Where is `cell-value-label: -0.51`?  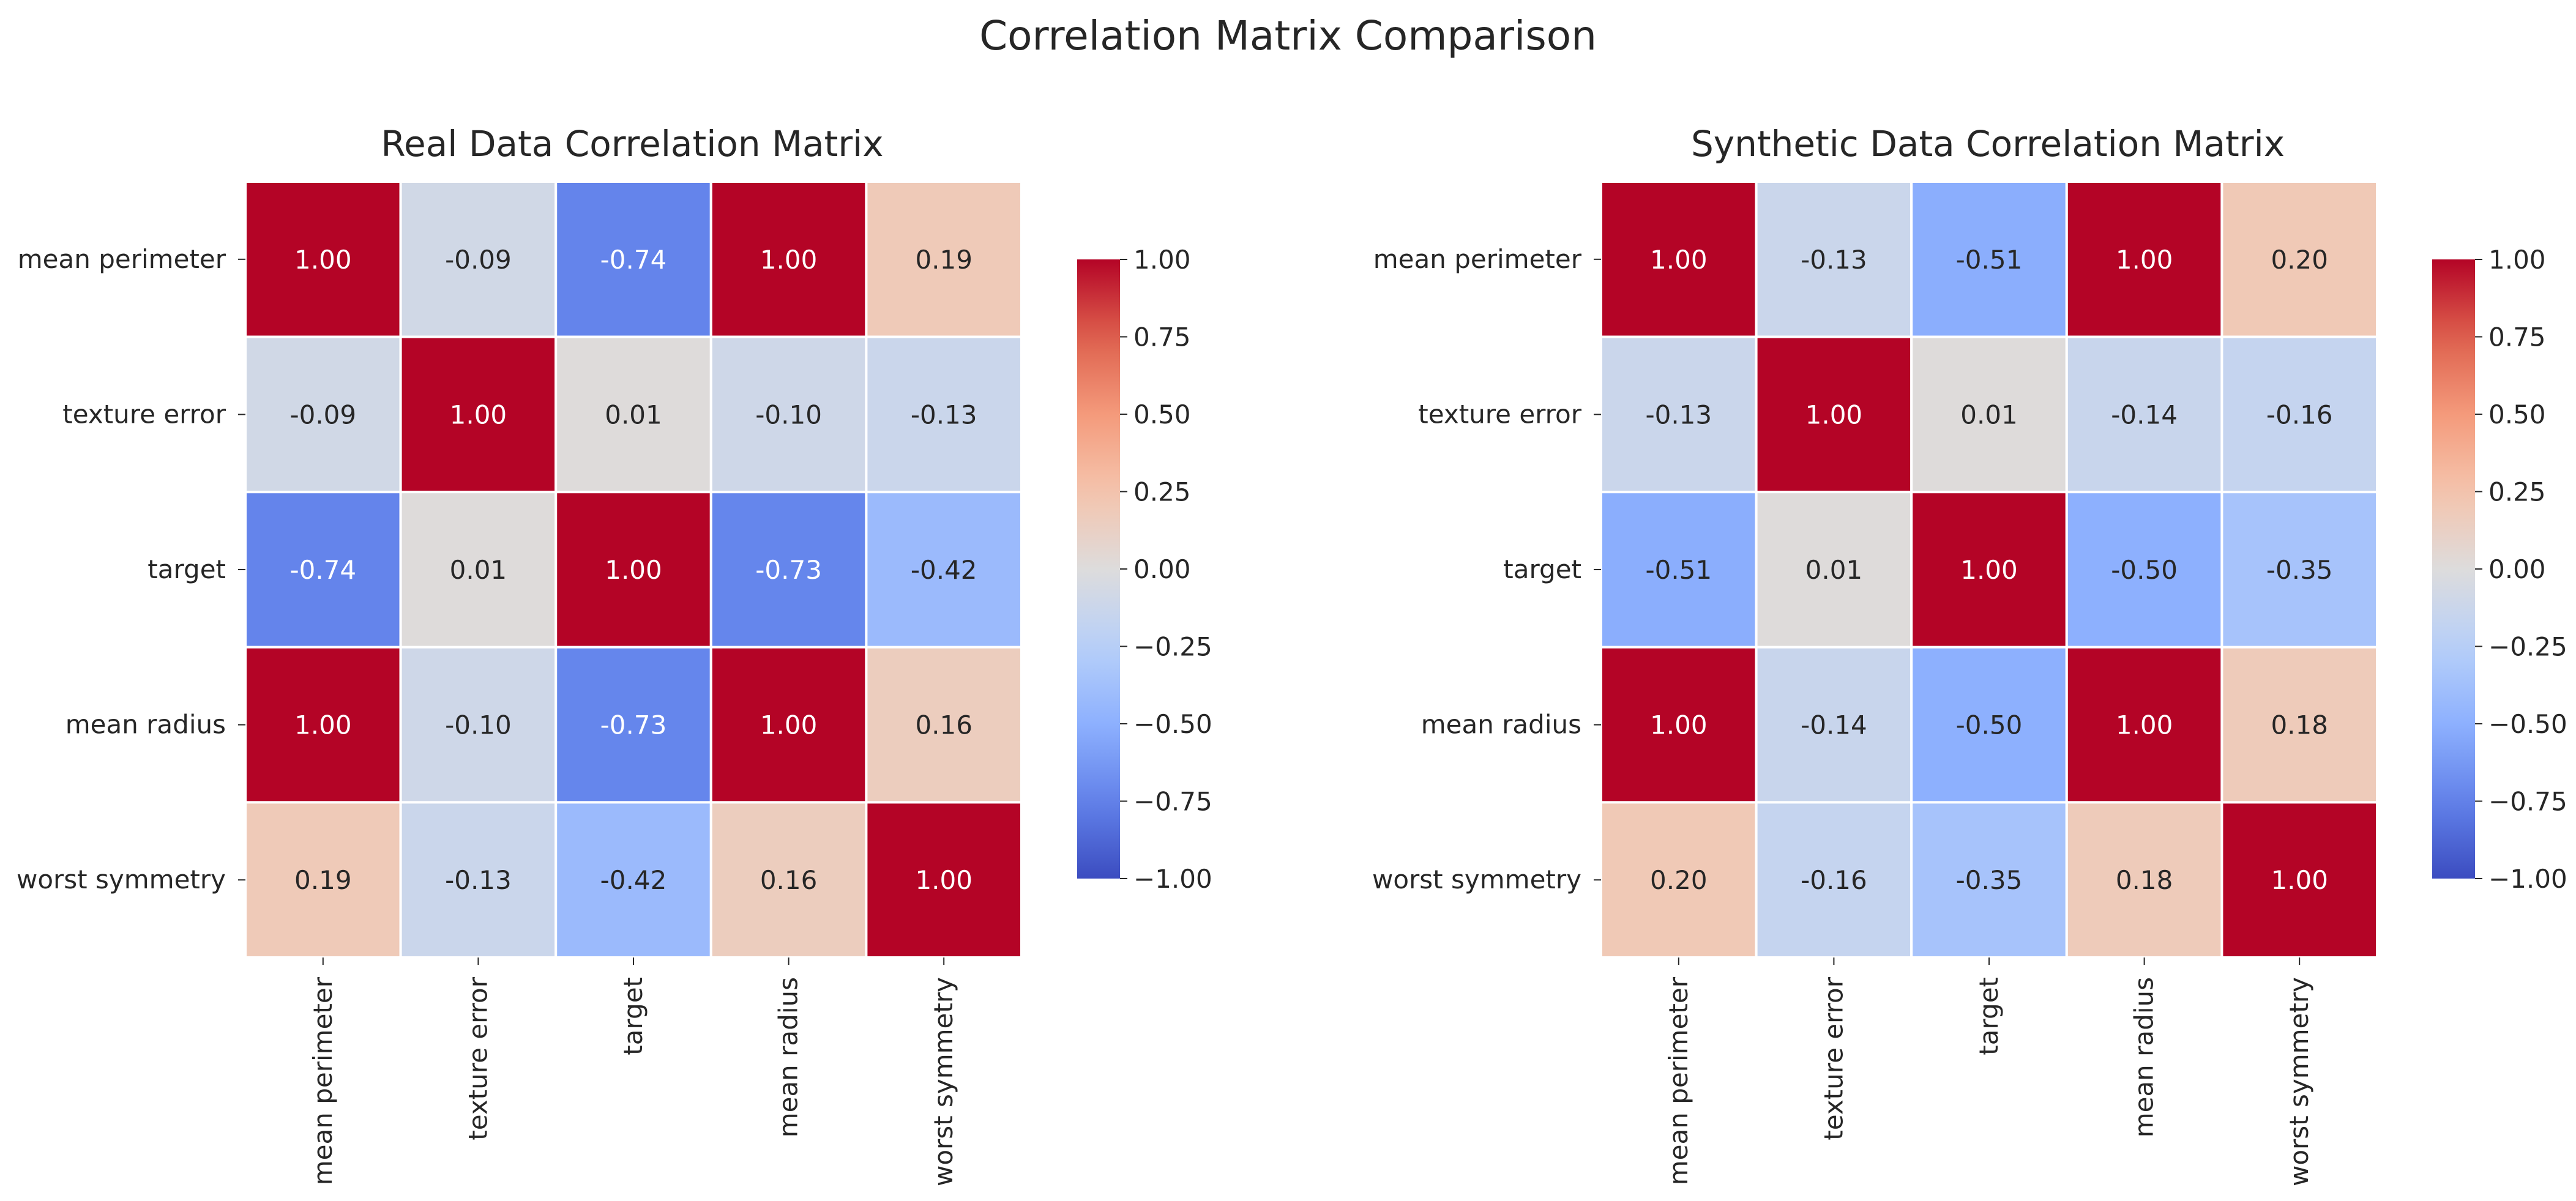
cell-value-label: -0.51 is located at coordinates (1678, 570).